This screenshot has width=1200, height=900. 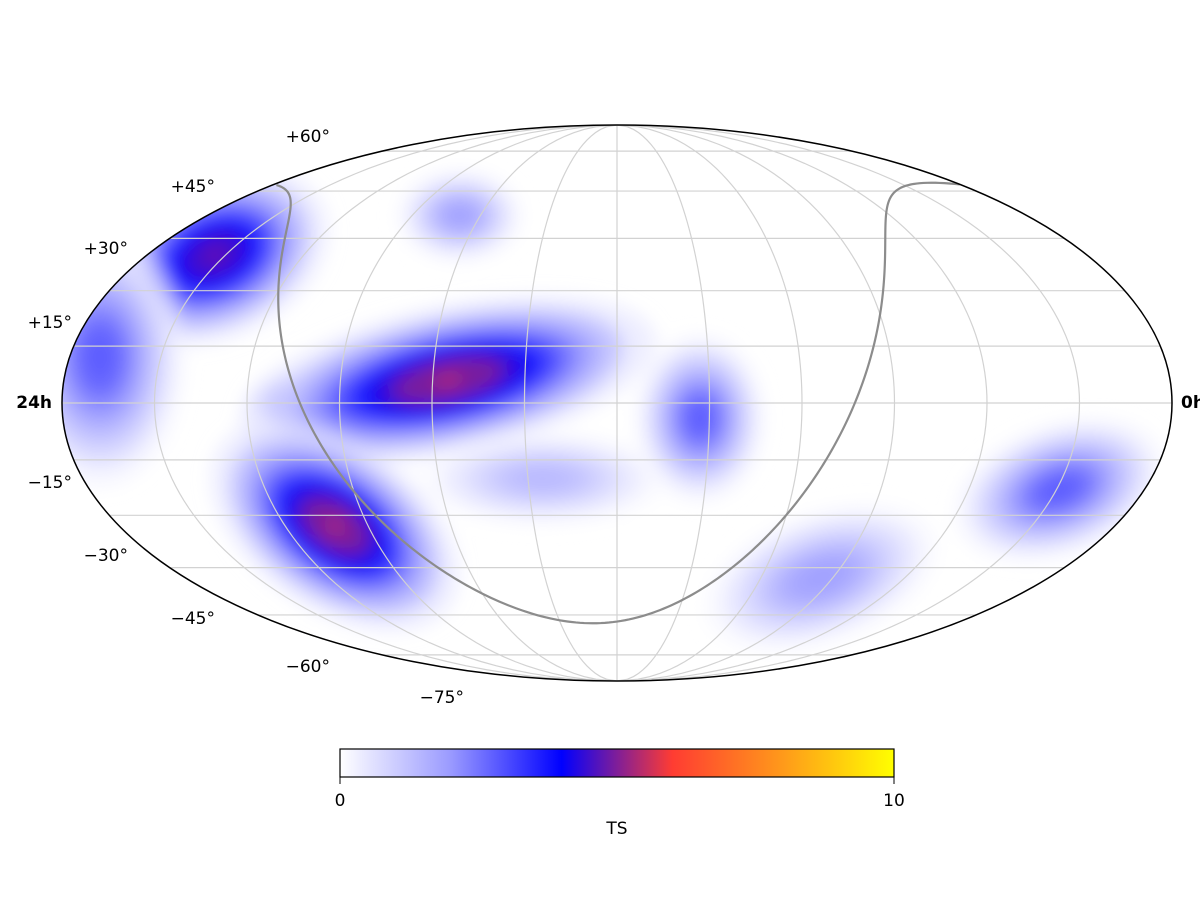 What do you see at coordinates (1190, 403) in the screenshot?
I see `ra-label: 0h` at bounding box center [1190, 403].